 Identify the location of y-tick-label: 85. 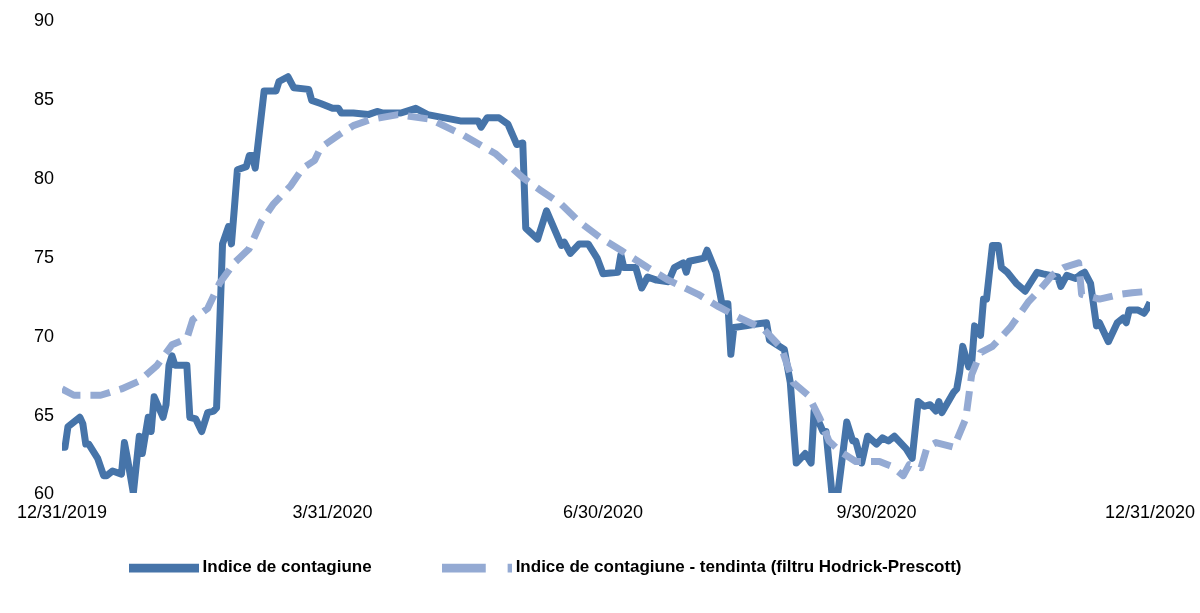
(43, 99).